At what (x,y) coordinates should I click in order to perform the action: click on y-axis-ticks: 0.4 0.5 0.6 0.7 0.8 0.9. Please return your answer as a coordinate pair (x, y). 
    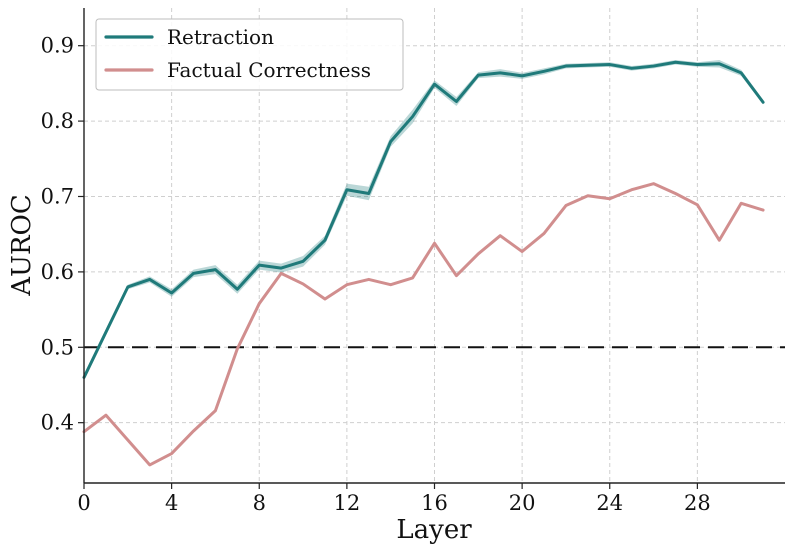
    Looking at the image, I should click on (62, 234).